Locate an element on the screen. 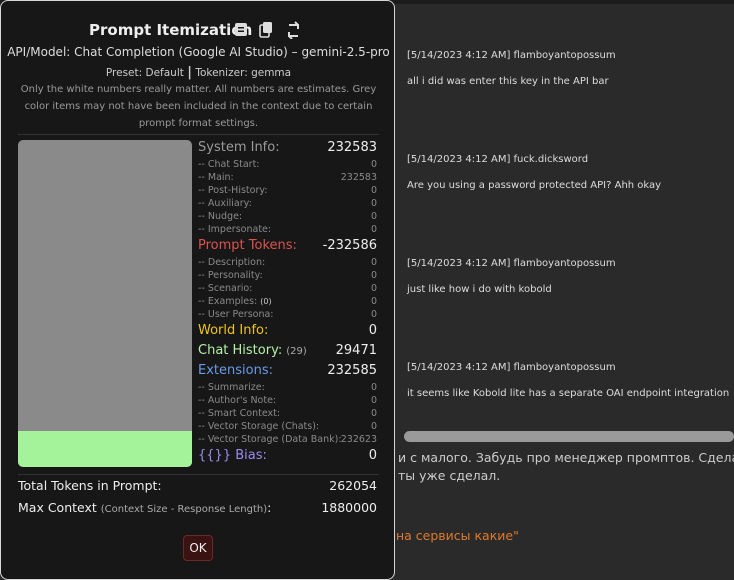  item-value: 232623 is located at coordinates (358, 439).